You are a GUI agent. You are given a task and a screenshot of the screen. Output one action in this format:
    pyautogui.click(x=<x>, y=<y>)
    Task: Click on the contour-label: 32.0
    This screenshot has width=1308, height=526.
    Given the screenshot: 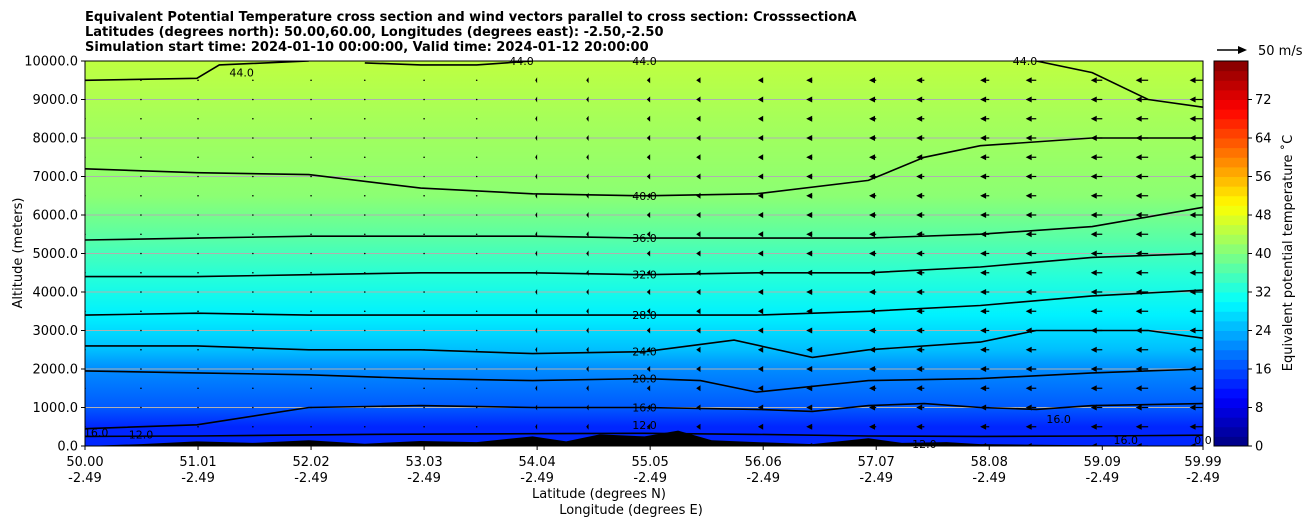 What is the action you would take?
    pyautogui.click(x=644, y=275)
    